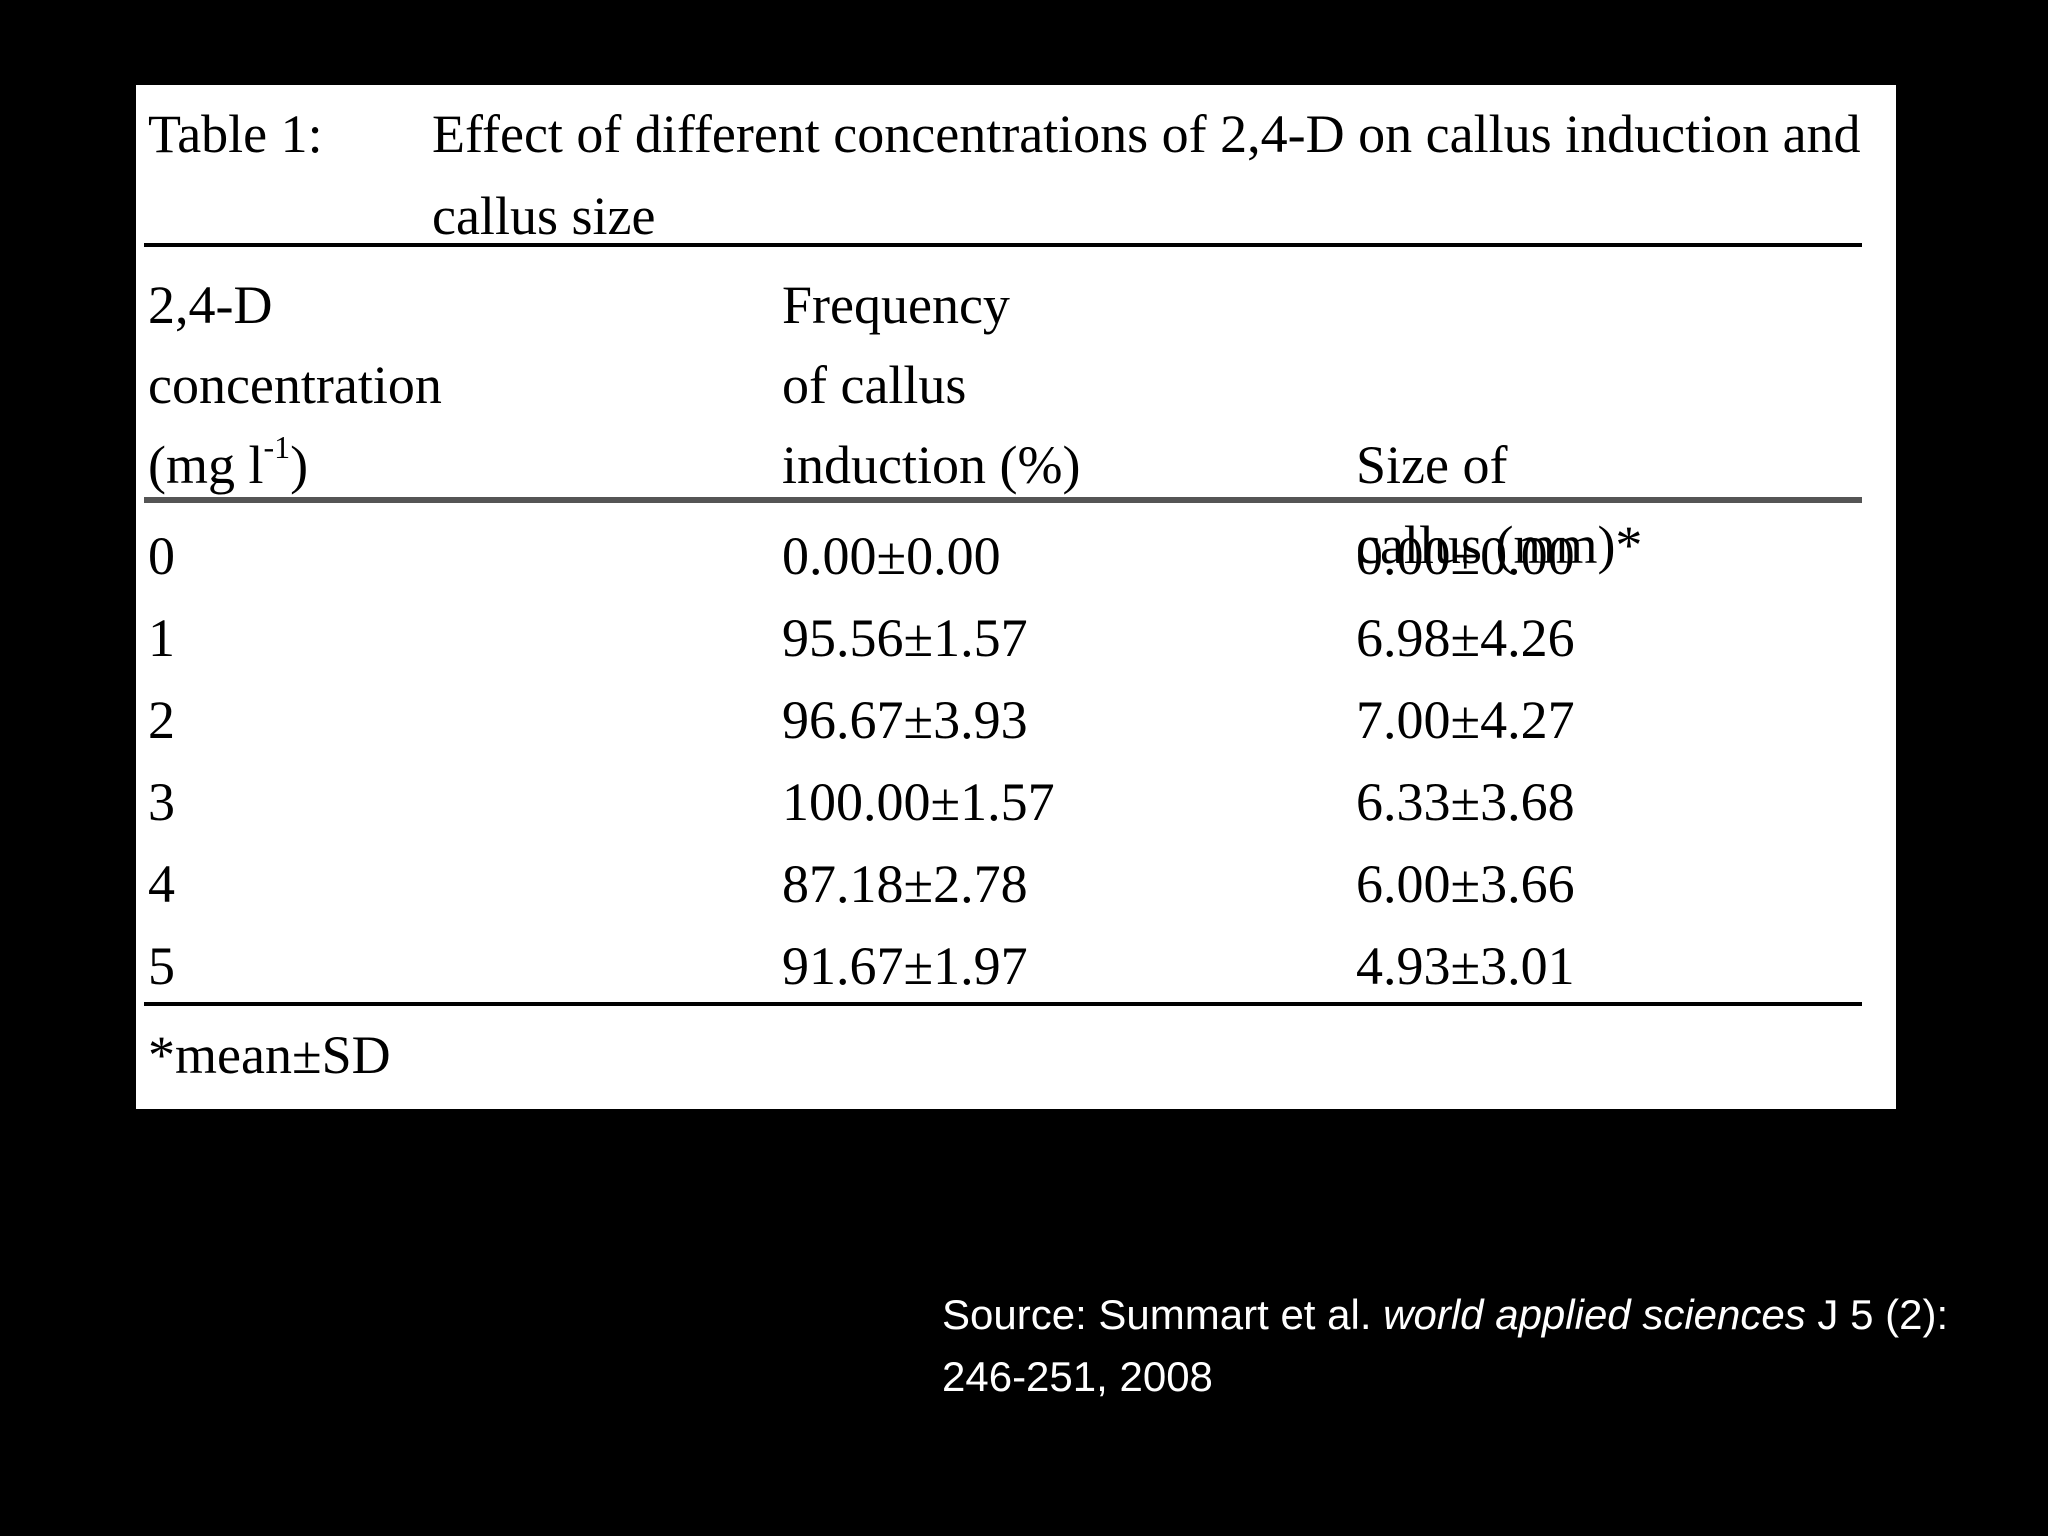  I want to click on cell-concentration: 4, so click(161, 884).